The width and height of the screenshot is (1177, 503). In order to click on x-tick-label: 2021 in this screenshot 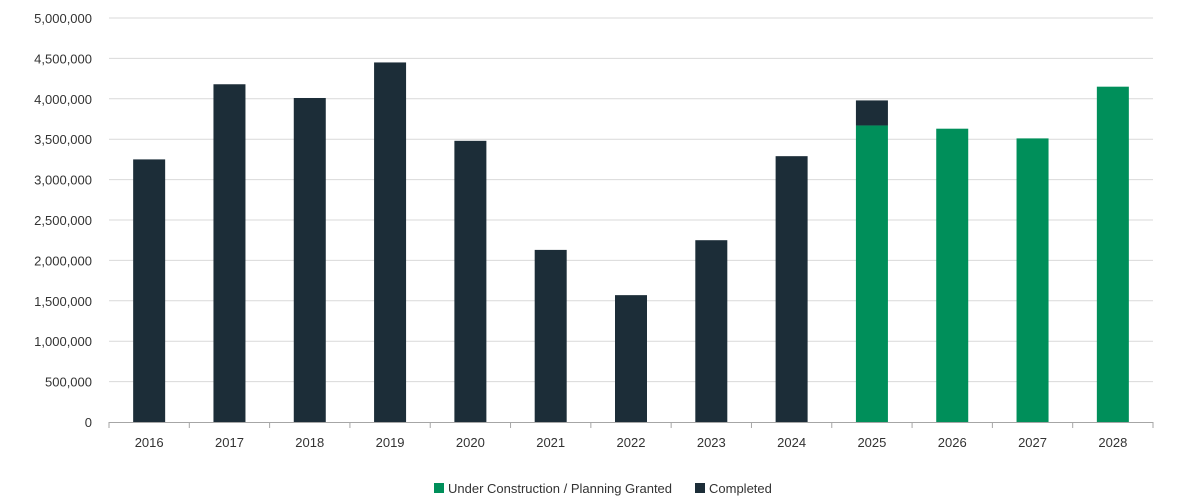, I will do `click(550, 442)`.